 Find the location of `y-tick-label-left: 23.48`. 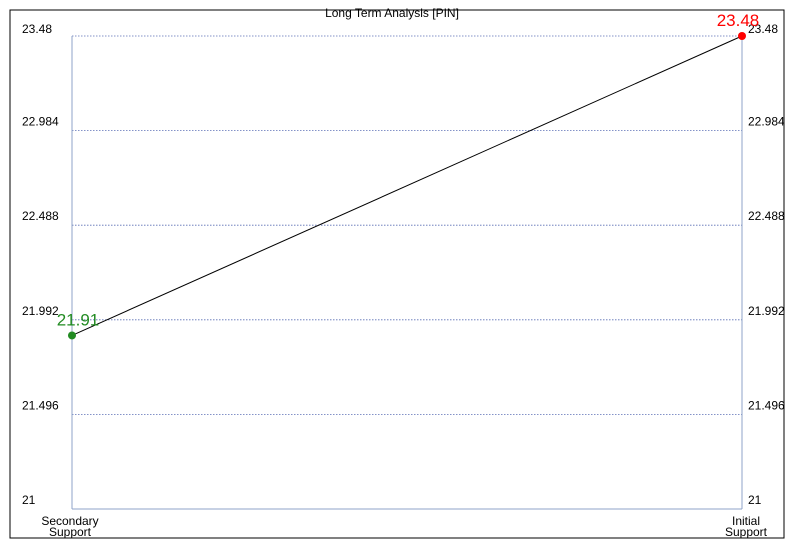

y-tick-label-left: 23.48 is located at coordinates (37, 29).